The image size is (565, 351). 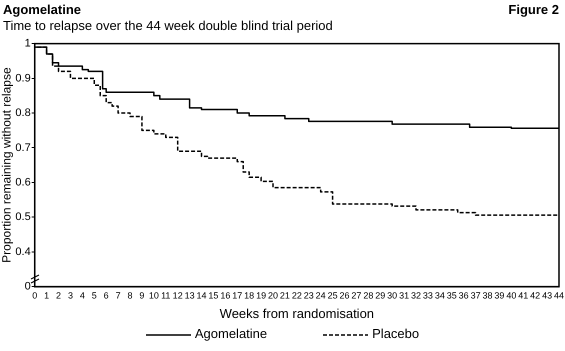 What do you see at coordinates (70, 295) in the screenshot?
I see `x-tick-label: 3` at bounding box center [70, 295].